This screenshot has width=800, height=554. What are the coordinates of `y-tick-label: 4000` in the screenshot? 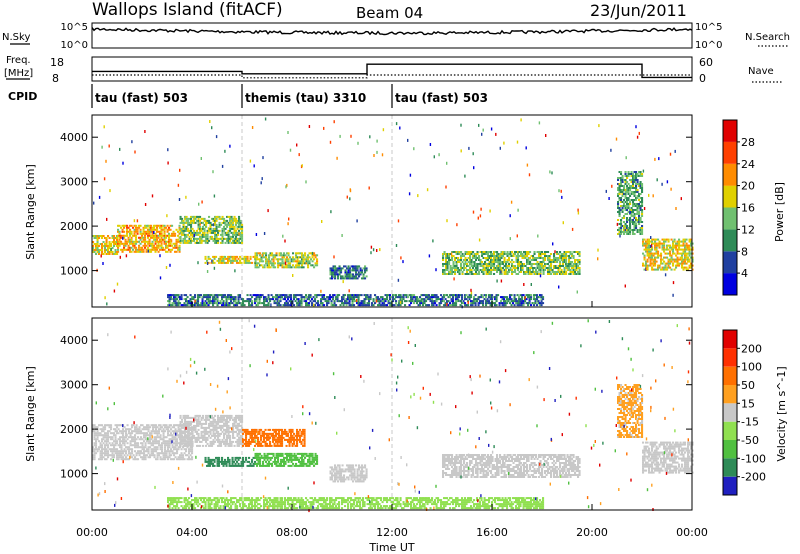 It's located at (74, 137).